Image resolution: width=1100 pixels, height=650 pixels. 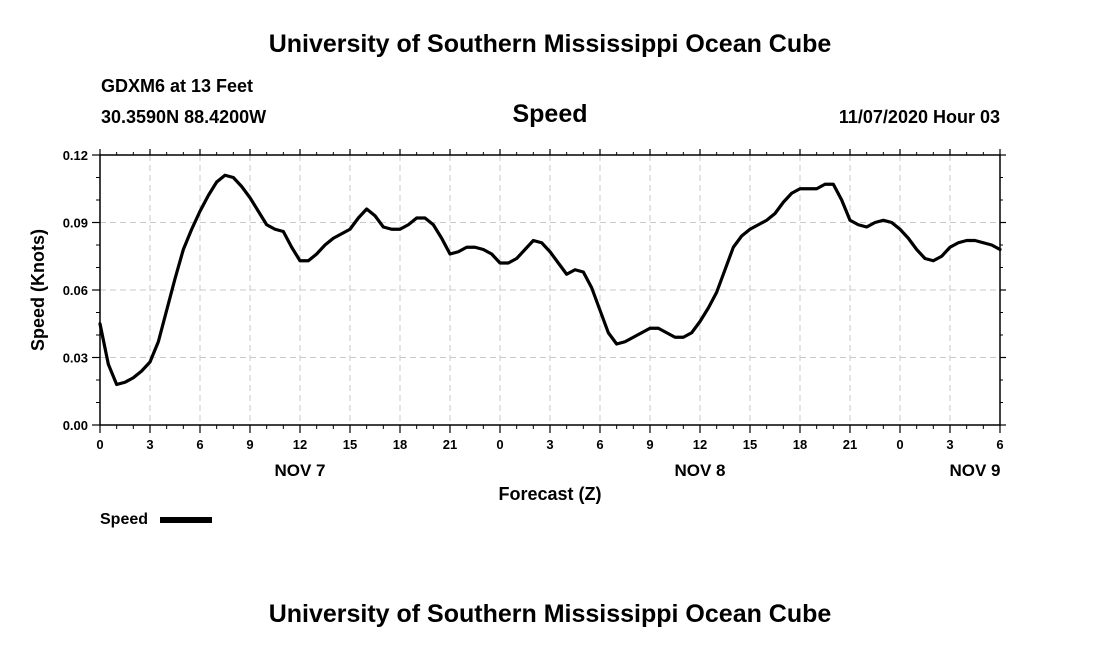 I want to click on y-tick-label: 0.03, so click(x=75, y=358).